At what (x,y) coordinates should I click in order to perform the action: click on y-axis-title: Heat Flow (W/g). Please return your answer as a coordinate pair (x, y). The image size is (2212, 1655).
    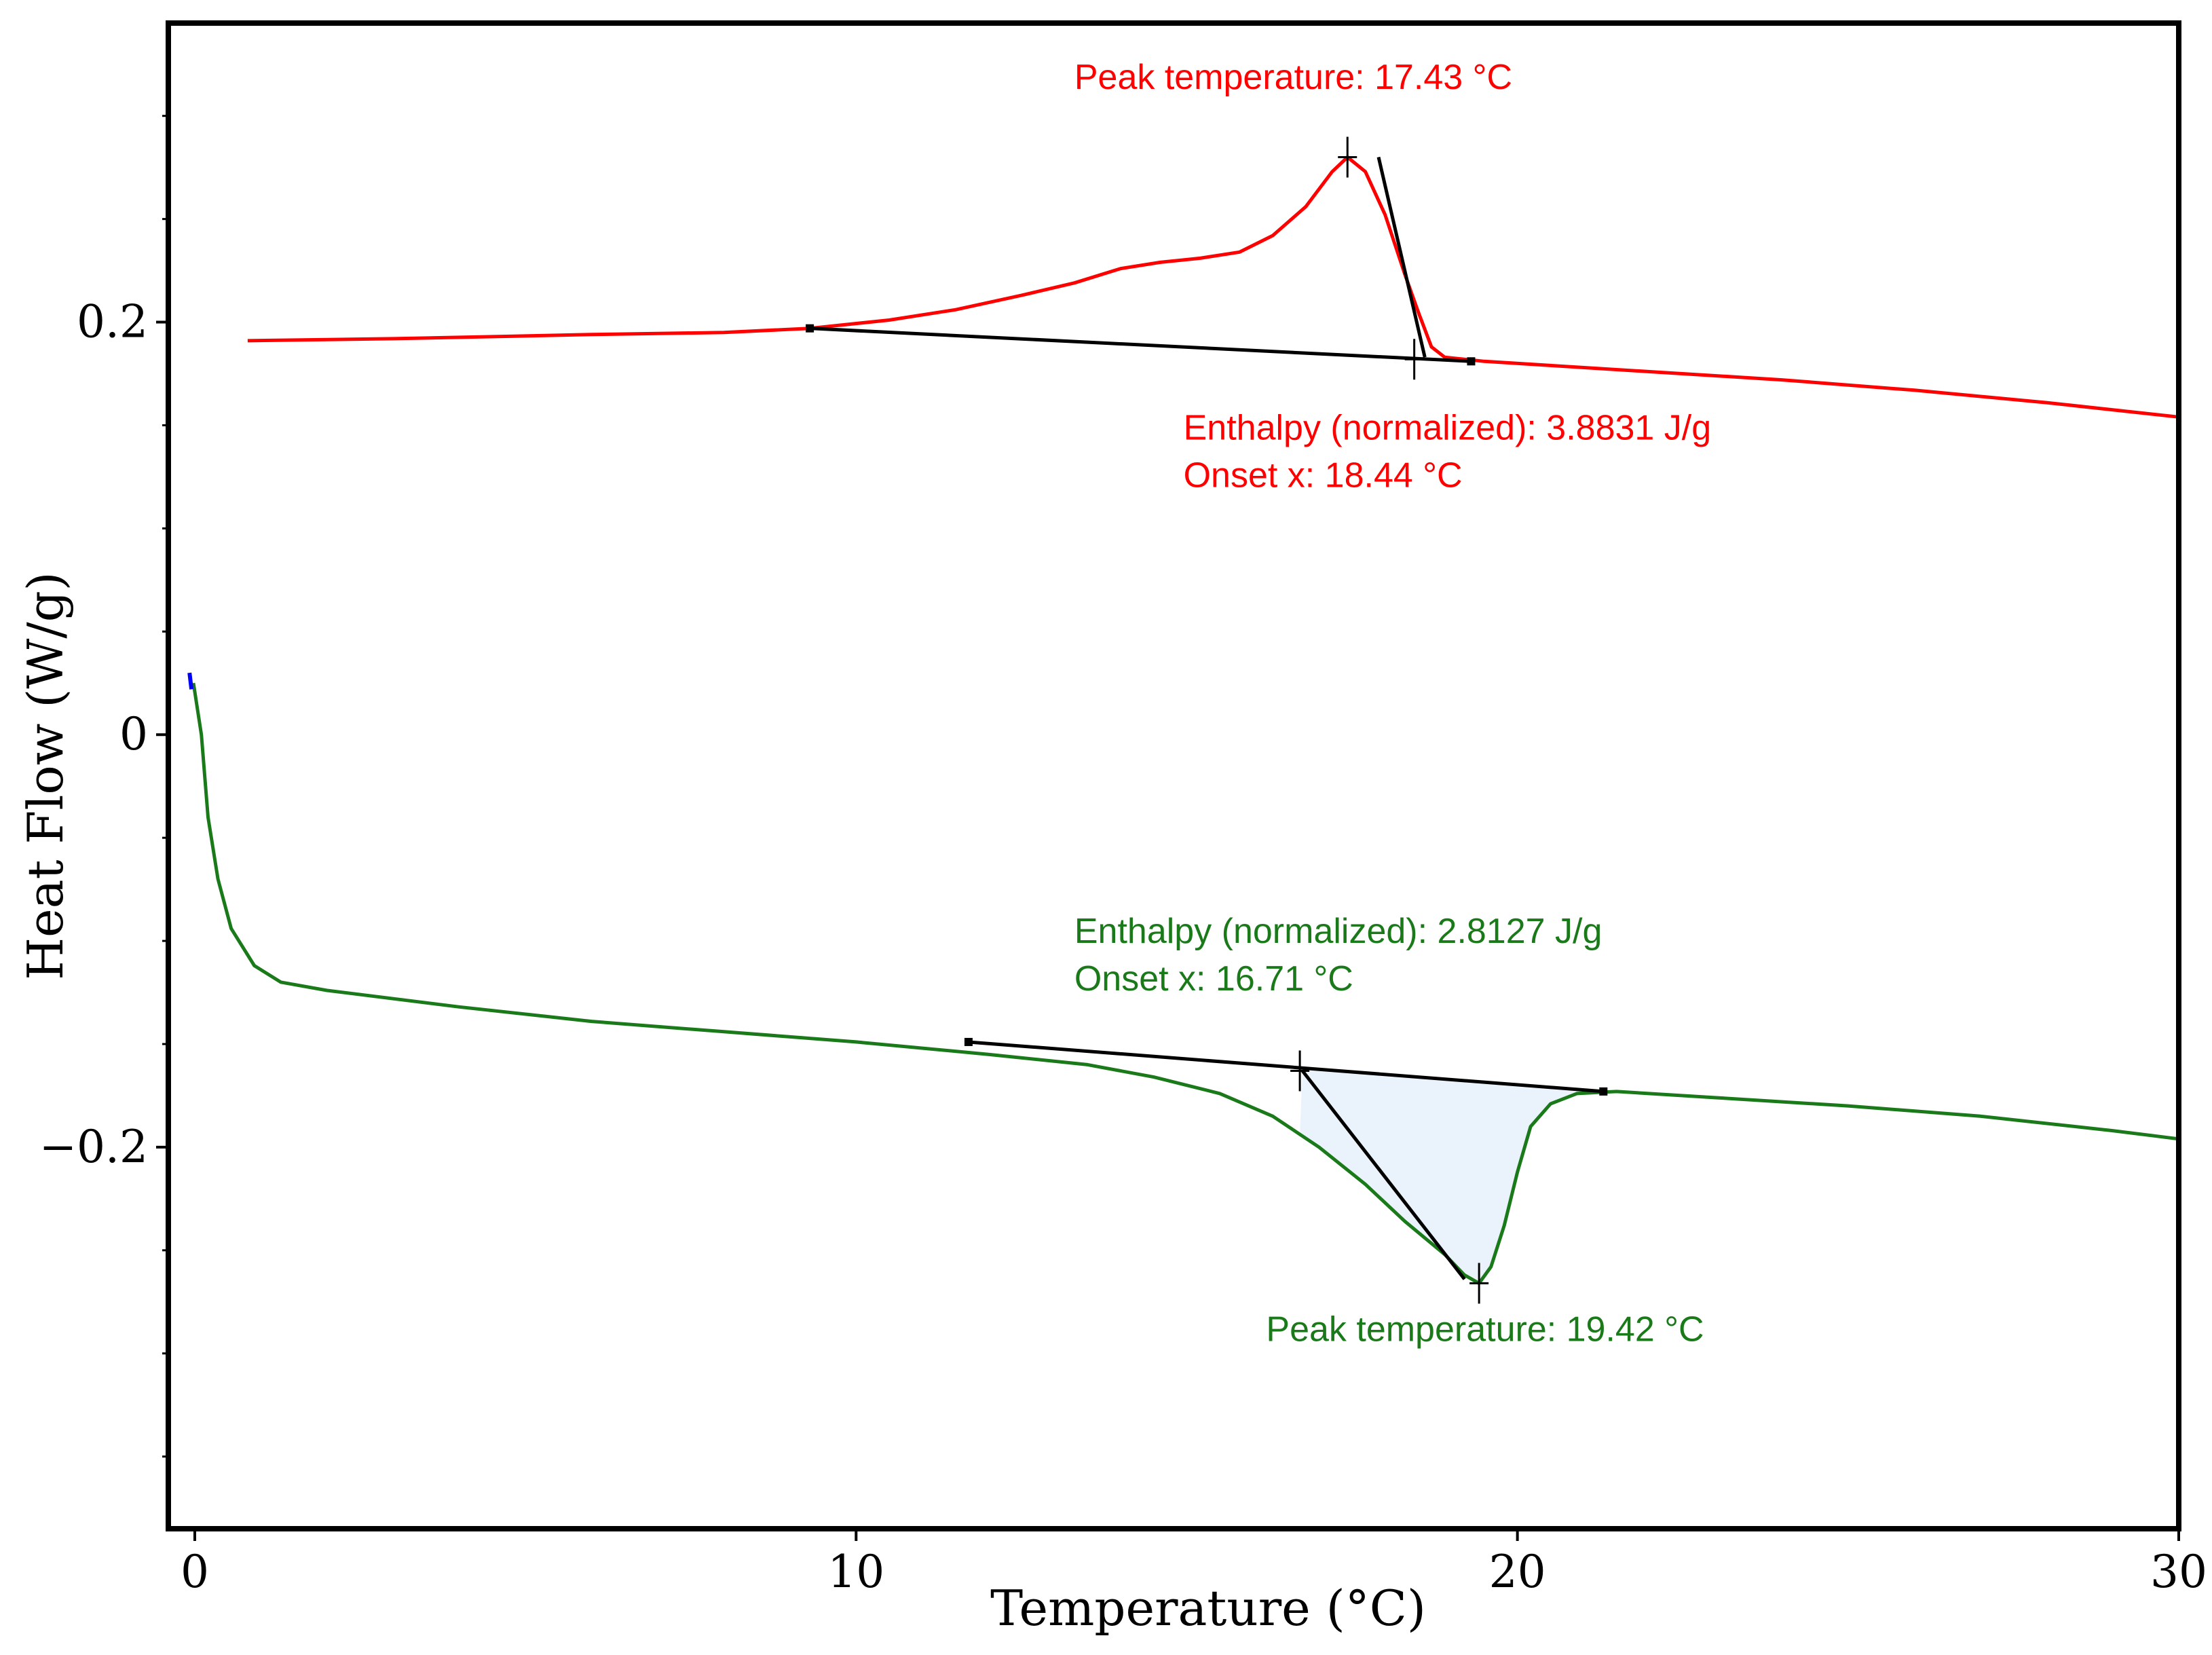
    Looking at the image, I should click on (45, 776).